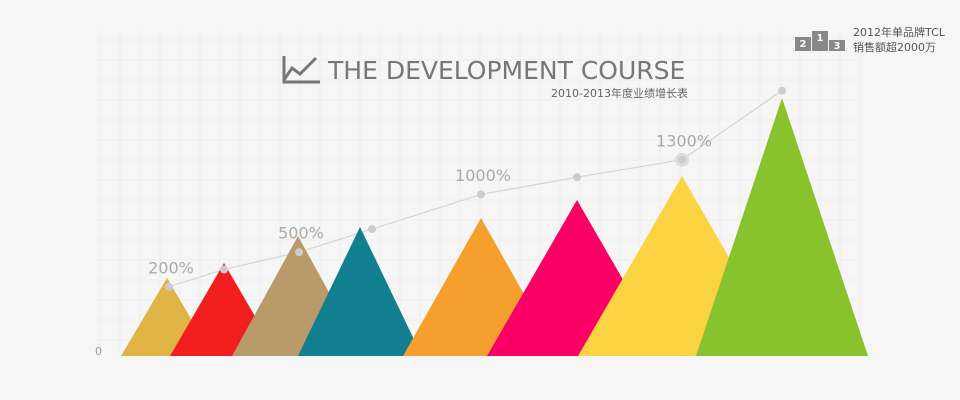  I want to click on title-icon-axis, so click(301, 70).